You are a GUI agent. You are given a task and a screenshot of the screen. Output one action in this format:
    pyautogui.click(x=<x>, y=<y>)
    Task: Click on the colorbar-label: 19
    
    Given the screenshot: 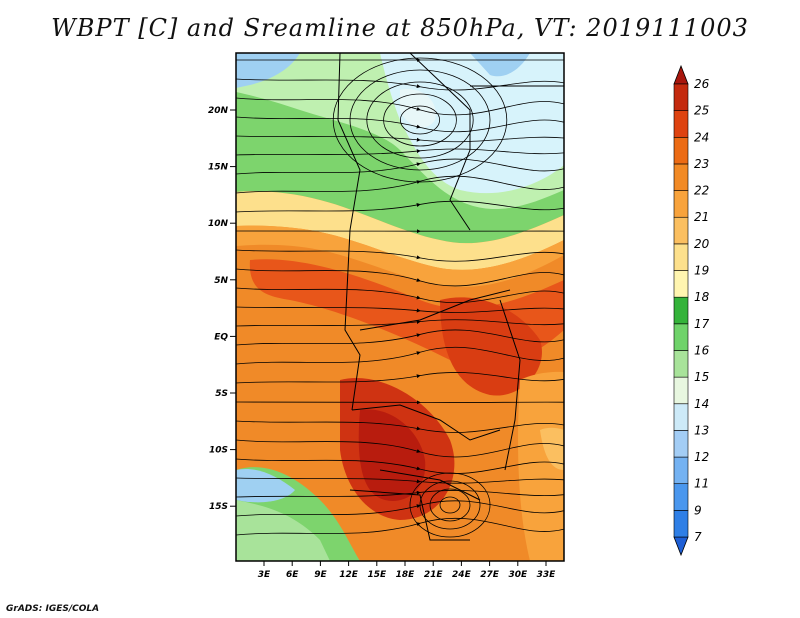 What is the action you would take?
    pyautogui.click(x=701, y=271)
    